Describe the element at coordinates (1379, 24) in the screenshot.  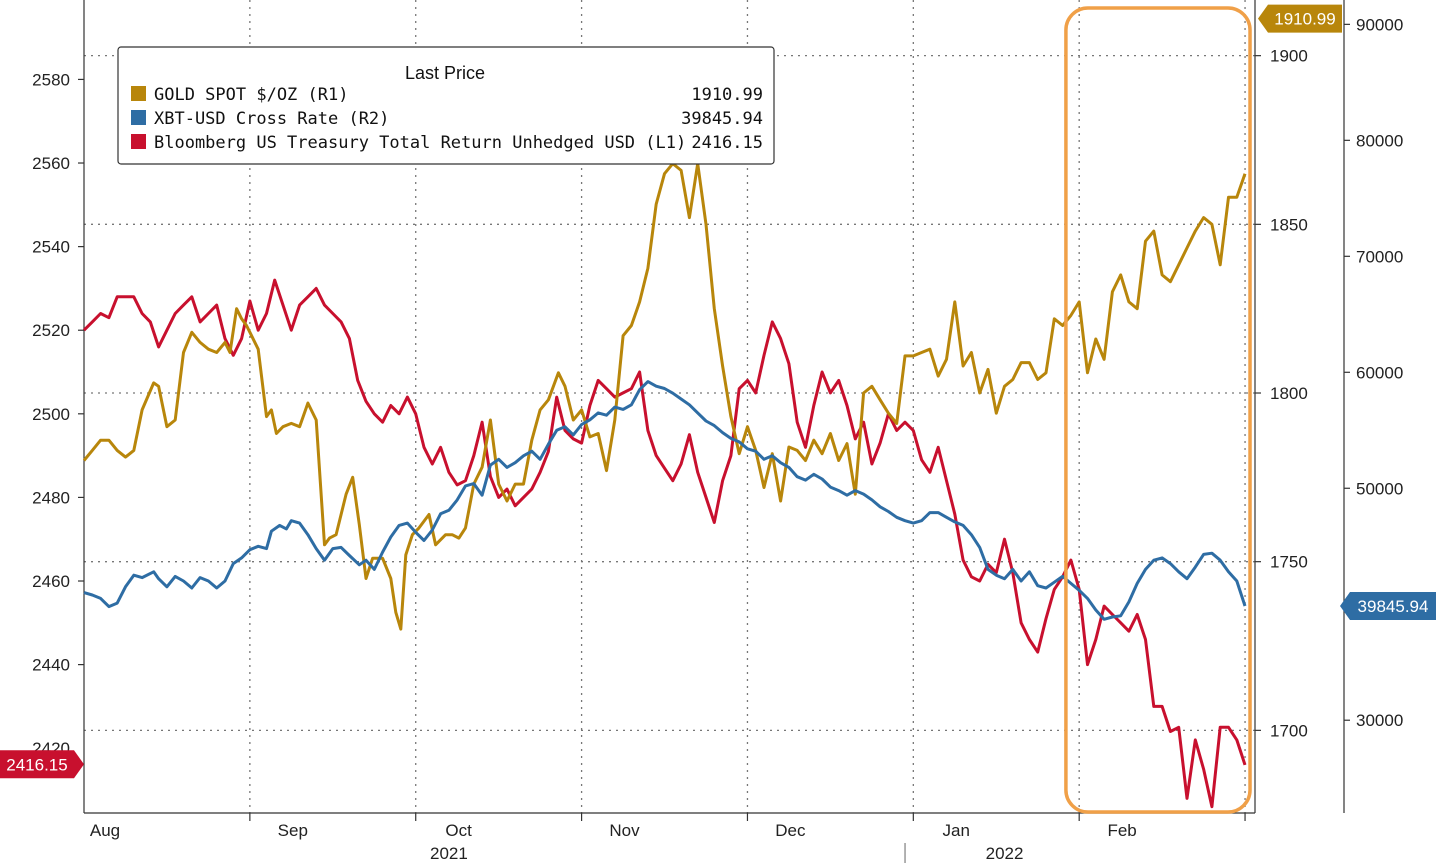
I see `r2-tick-label: 90000` at that location.